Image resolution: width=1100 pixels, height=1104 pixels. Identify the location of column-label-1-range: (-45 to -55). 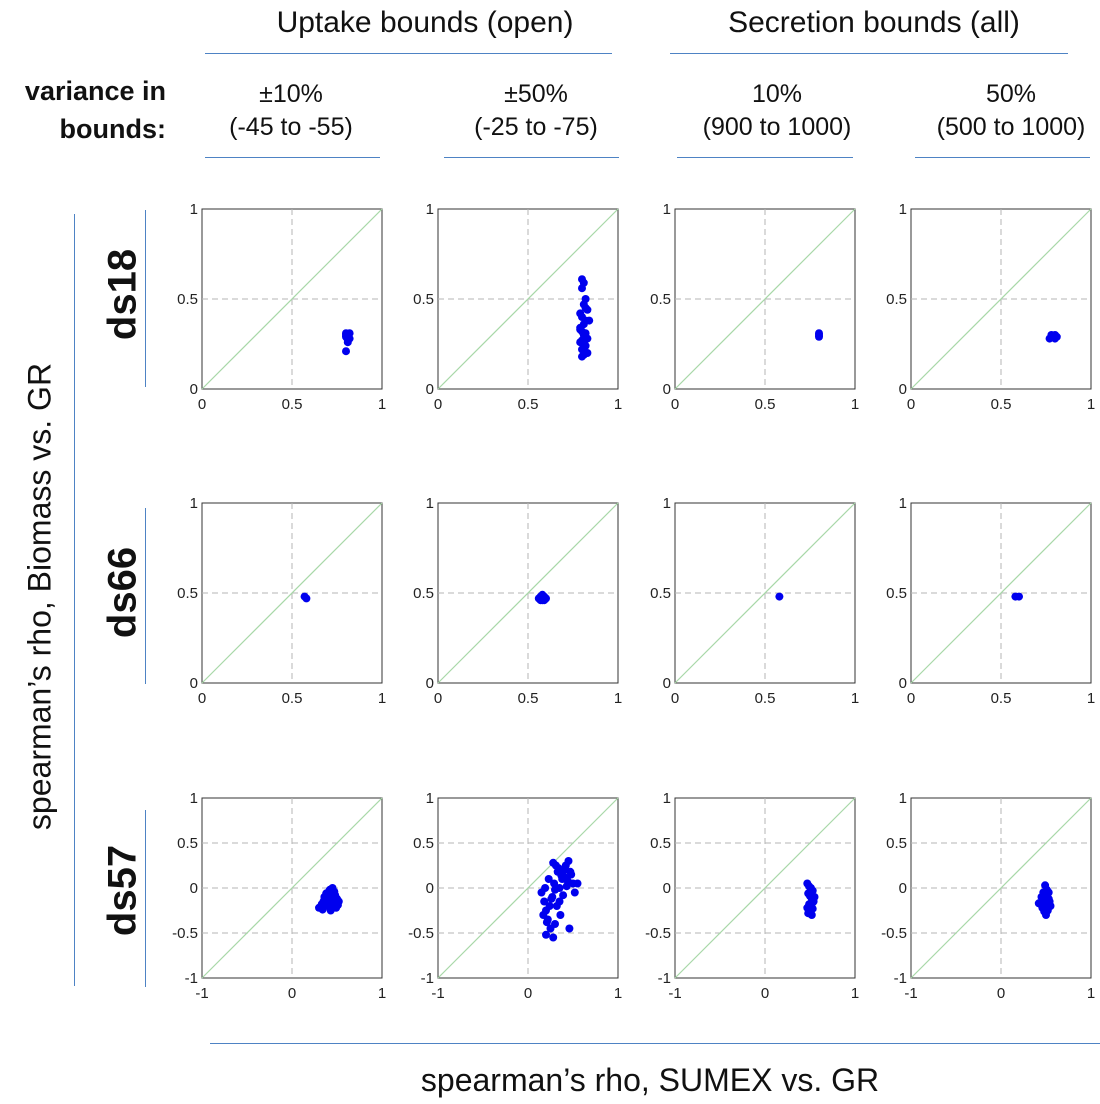
(291, 127).